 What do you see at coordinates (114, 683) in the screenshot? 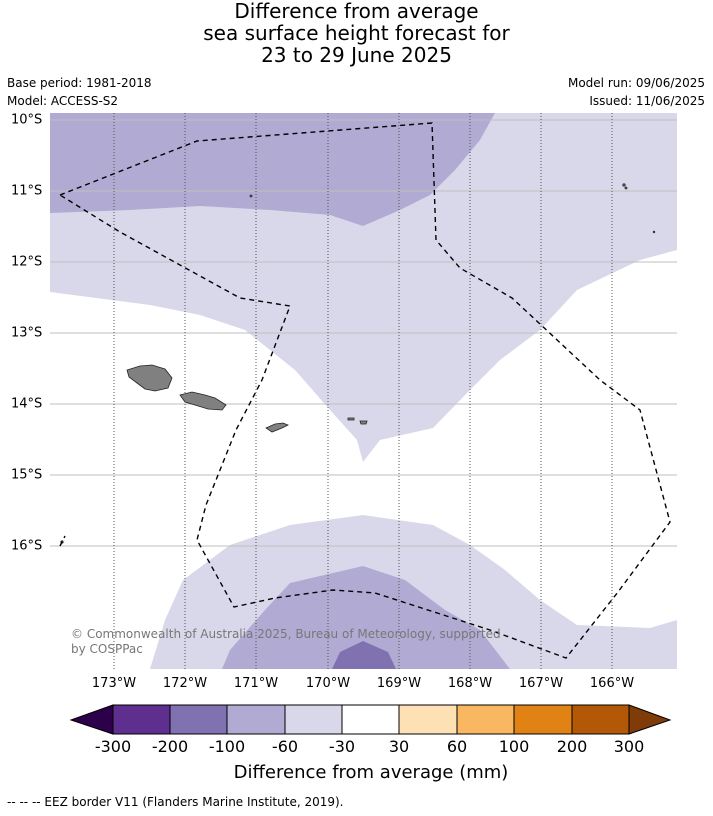
I see `lon-label-173w: 173°W` at bounding box center [114, 683].